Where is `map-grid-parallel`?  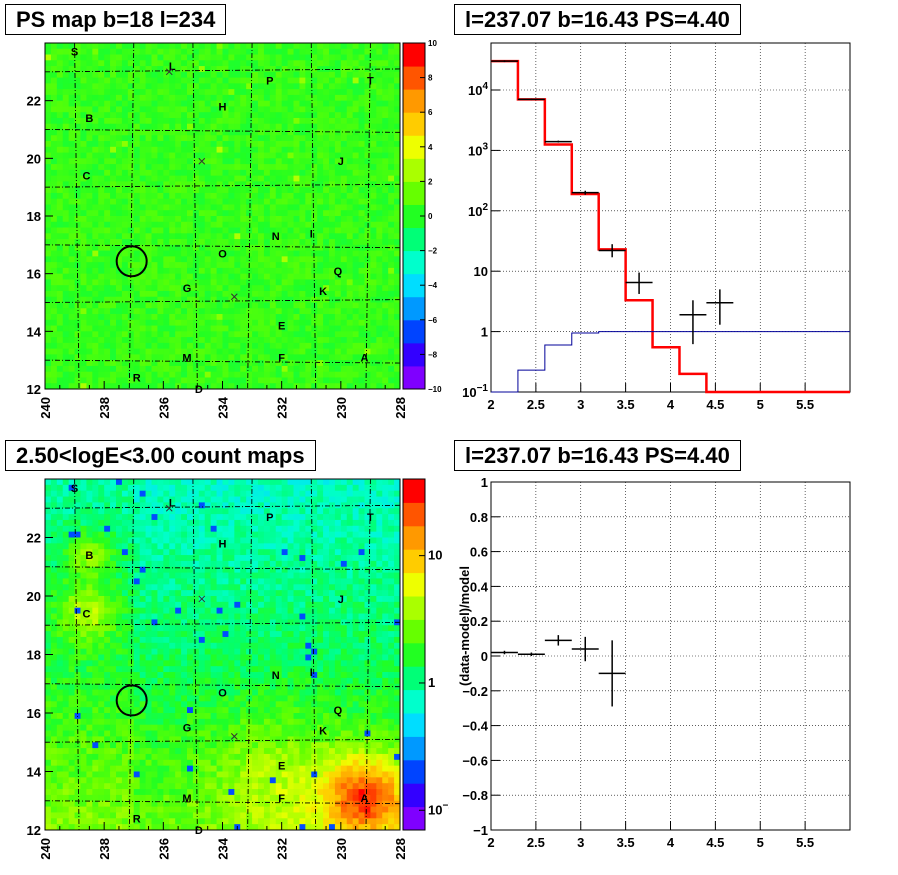 map-grid-parallel is located at coordinates (222, 246).